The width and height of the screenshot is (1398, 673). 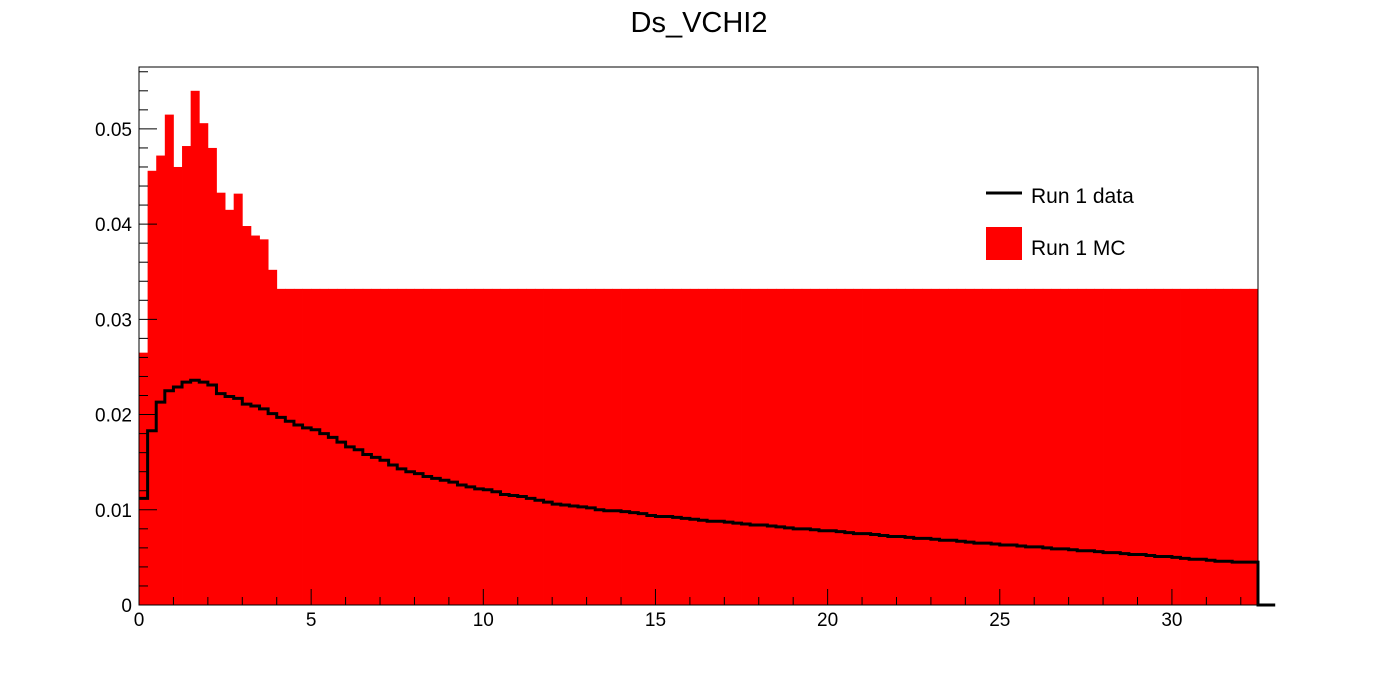 What do you see at coordinates (1004, 243) in the screenshot?
I see `legend-swatch-mc` at bounding box center [1004, 243].